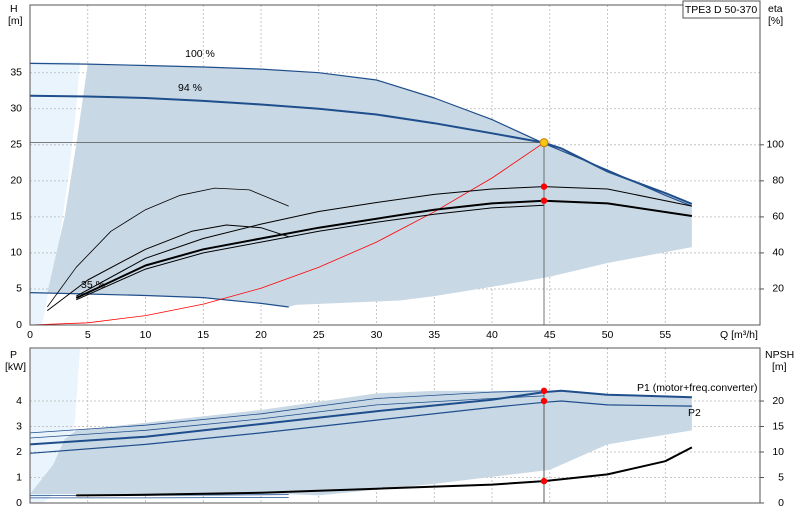 This screenshot has height=520, width=800. I want to click on y2-tick-label: 80, so click(778, 181).